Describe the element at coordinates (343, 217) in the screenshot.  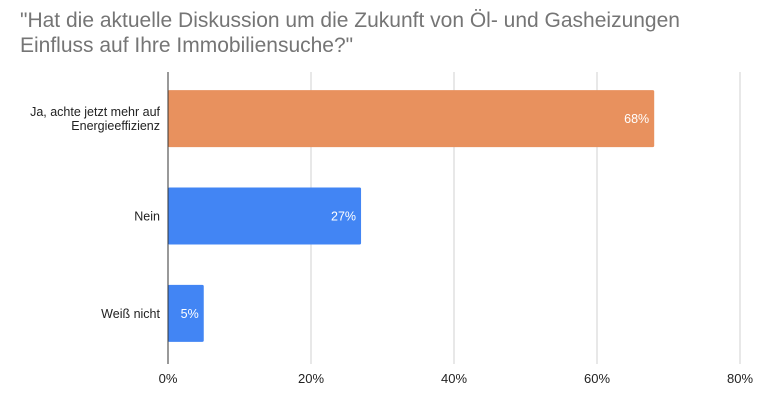
I see `data-label: 27%` at that location.